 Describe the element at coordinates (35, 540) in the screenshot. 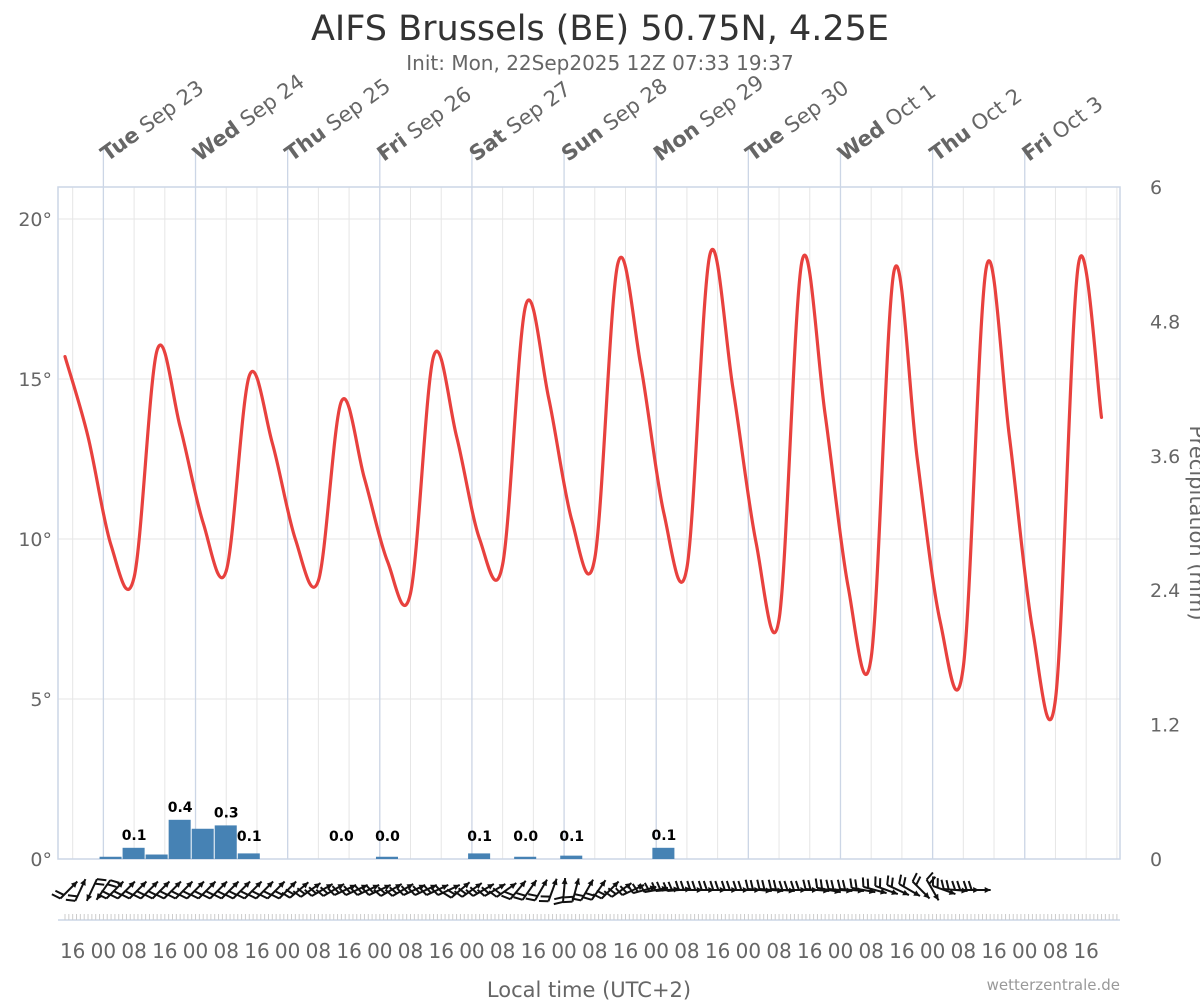

I see `y-axis-left: 0° 5° 10° 15° 20°` at that location.